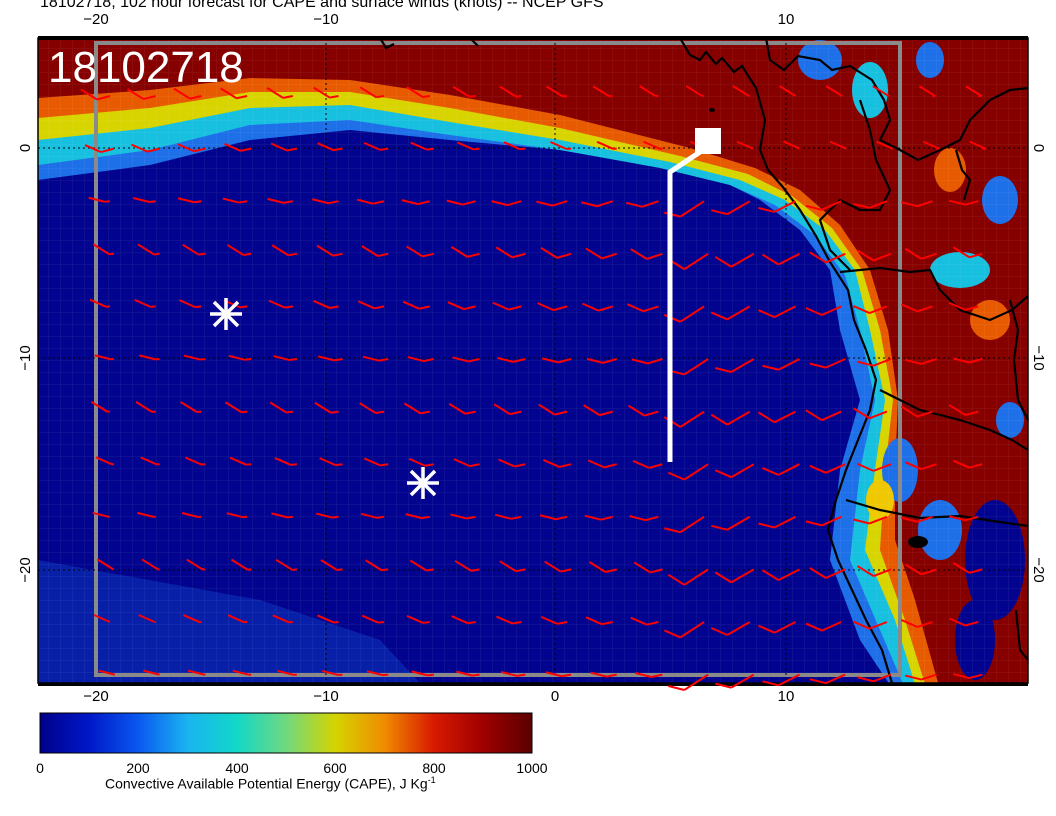  I want to click on y-tick-right: −20, so click(1038, 569).